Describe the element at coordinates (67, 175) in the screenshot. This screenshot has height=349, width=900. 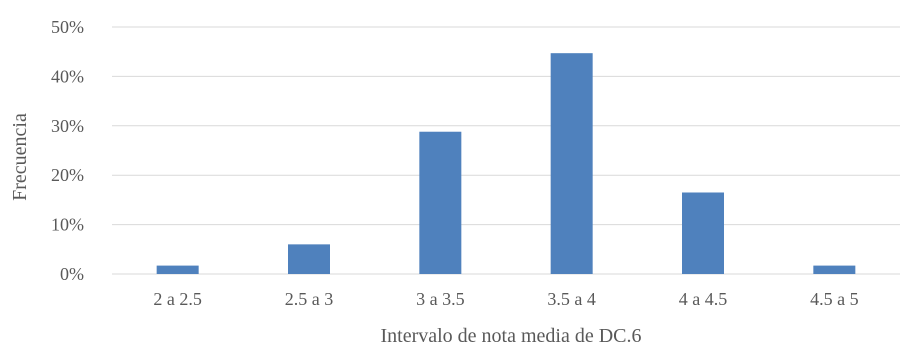
I see `y-tick-label: 20%` at that location.